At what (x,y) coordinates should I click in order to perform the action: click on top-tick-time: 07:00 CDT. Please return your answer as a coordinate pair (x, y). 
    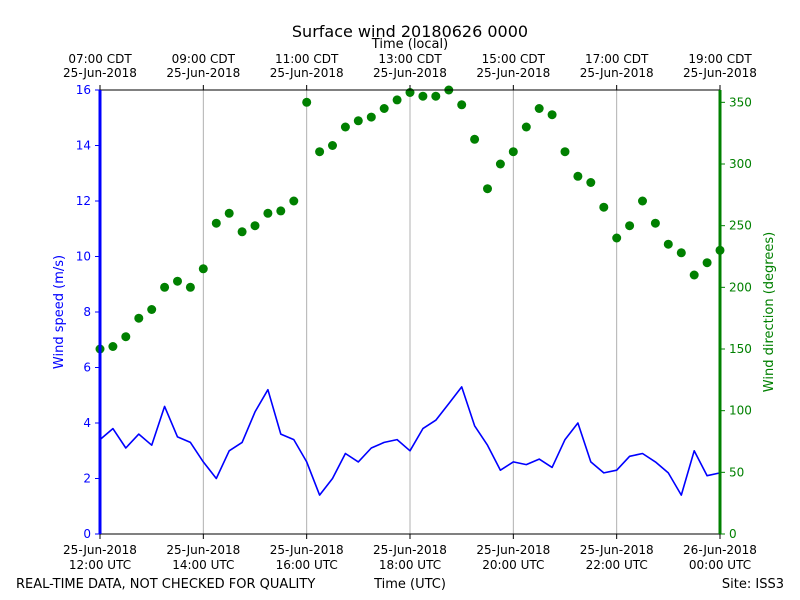
    Looking at the image, I should click on (100, 59).